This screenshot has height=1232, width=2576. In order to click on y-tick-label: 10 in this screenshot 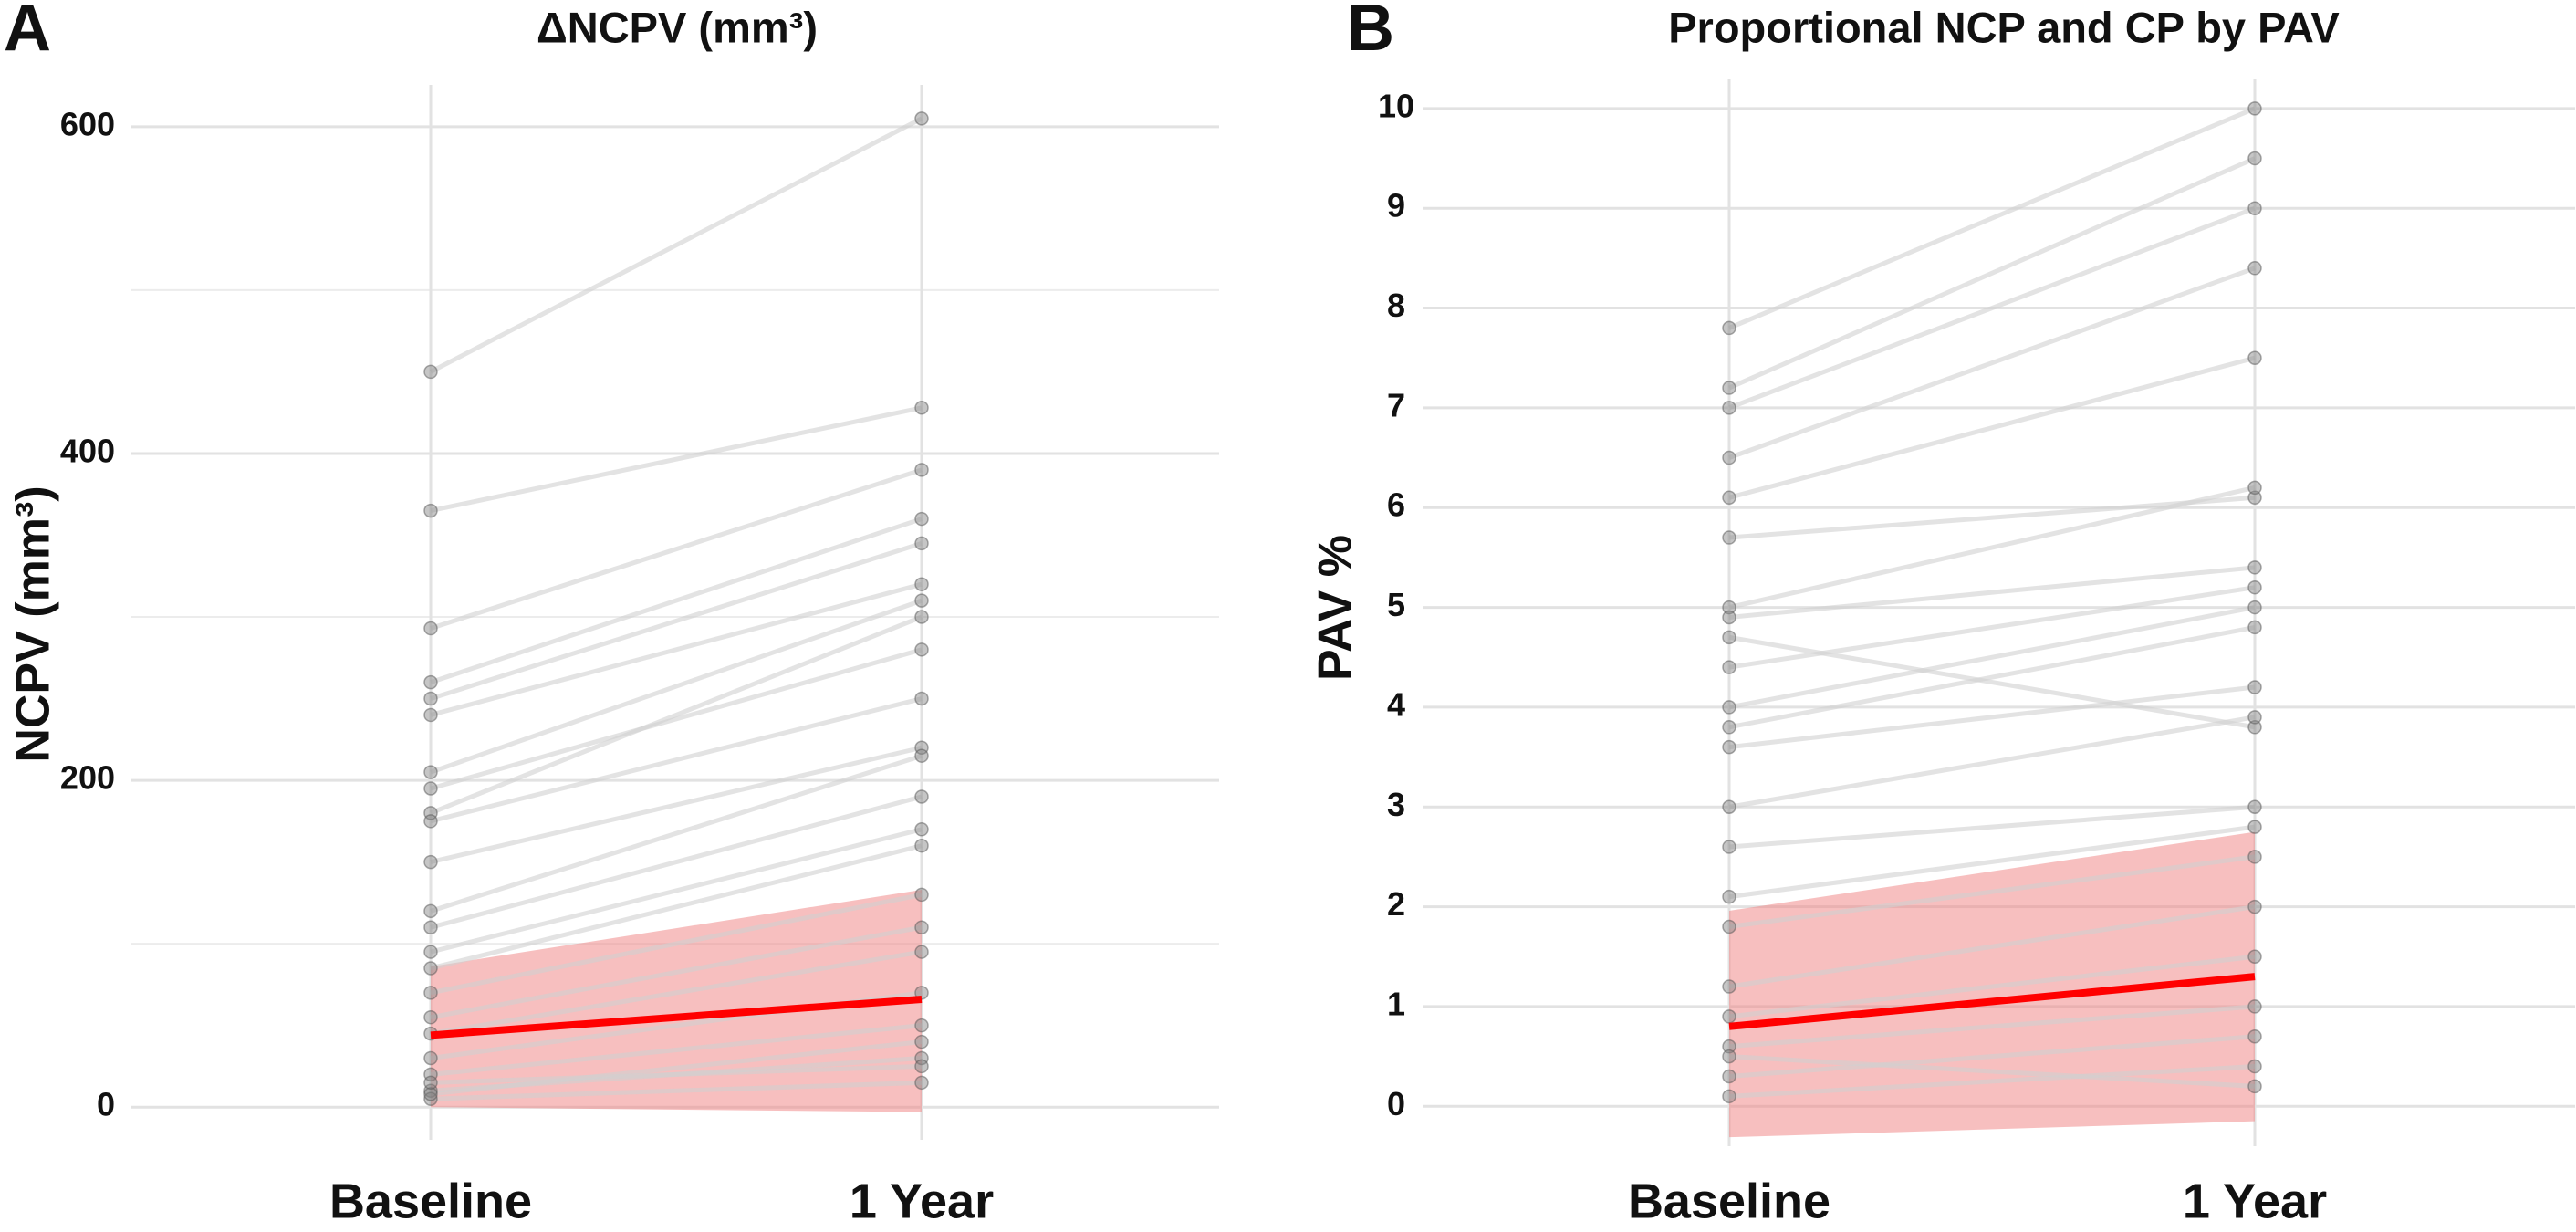, I will do `click(1396, 105)`.